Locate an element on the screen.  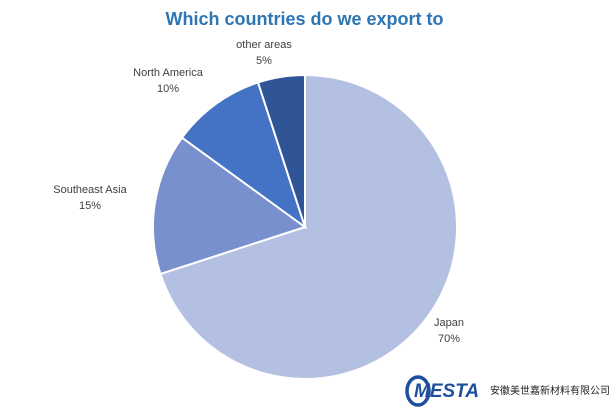
slice-value-north-america: 10% is located at coordinates (168, 89).